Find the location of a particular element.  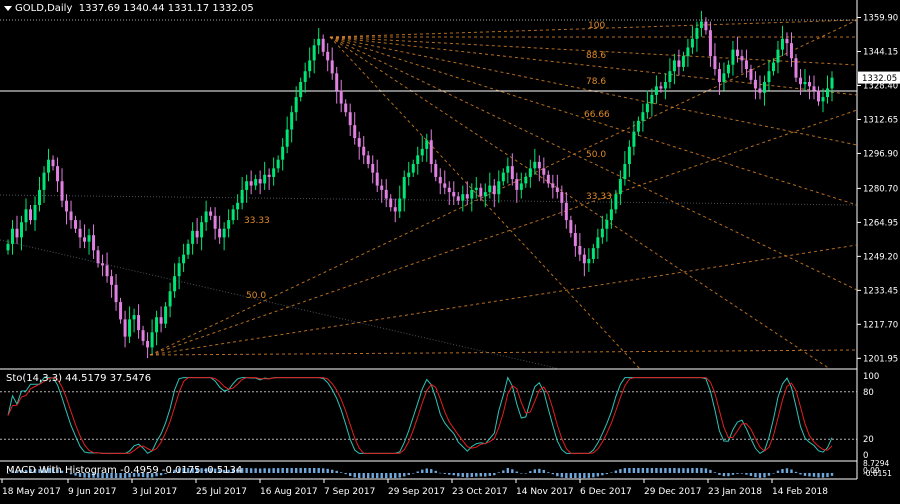

stoch-level-label: 80 is located at coordinates (868, 393).